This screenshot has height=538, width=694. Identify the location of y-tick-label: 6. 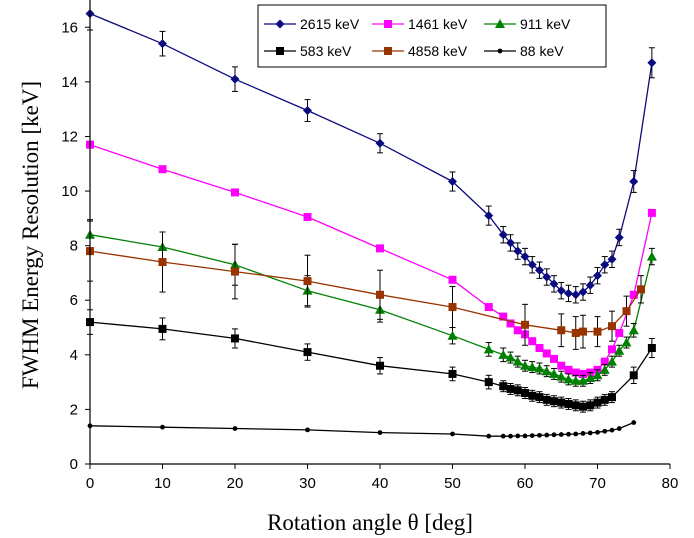
(74, 300).